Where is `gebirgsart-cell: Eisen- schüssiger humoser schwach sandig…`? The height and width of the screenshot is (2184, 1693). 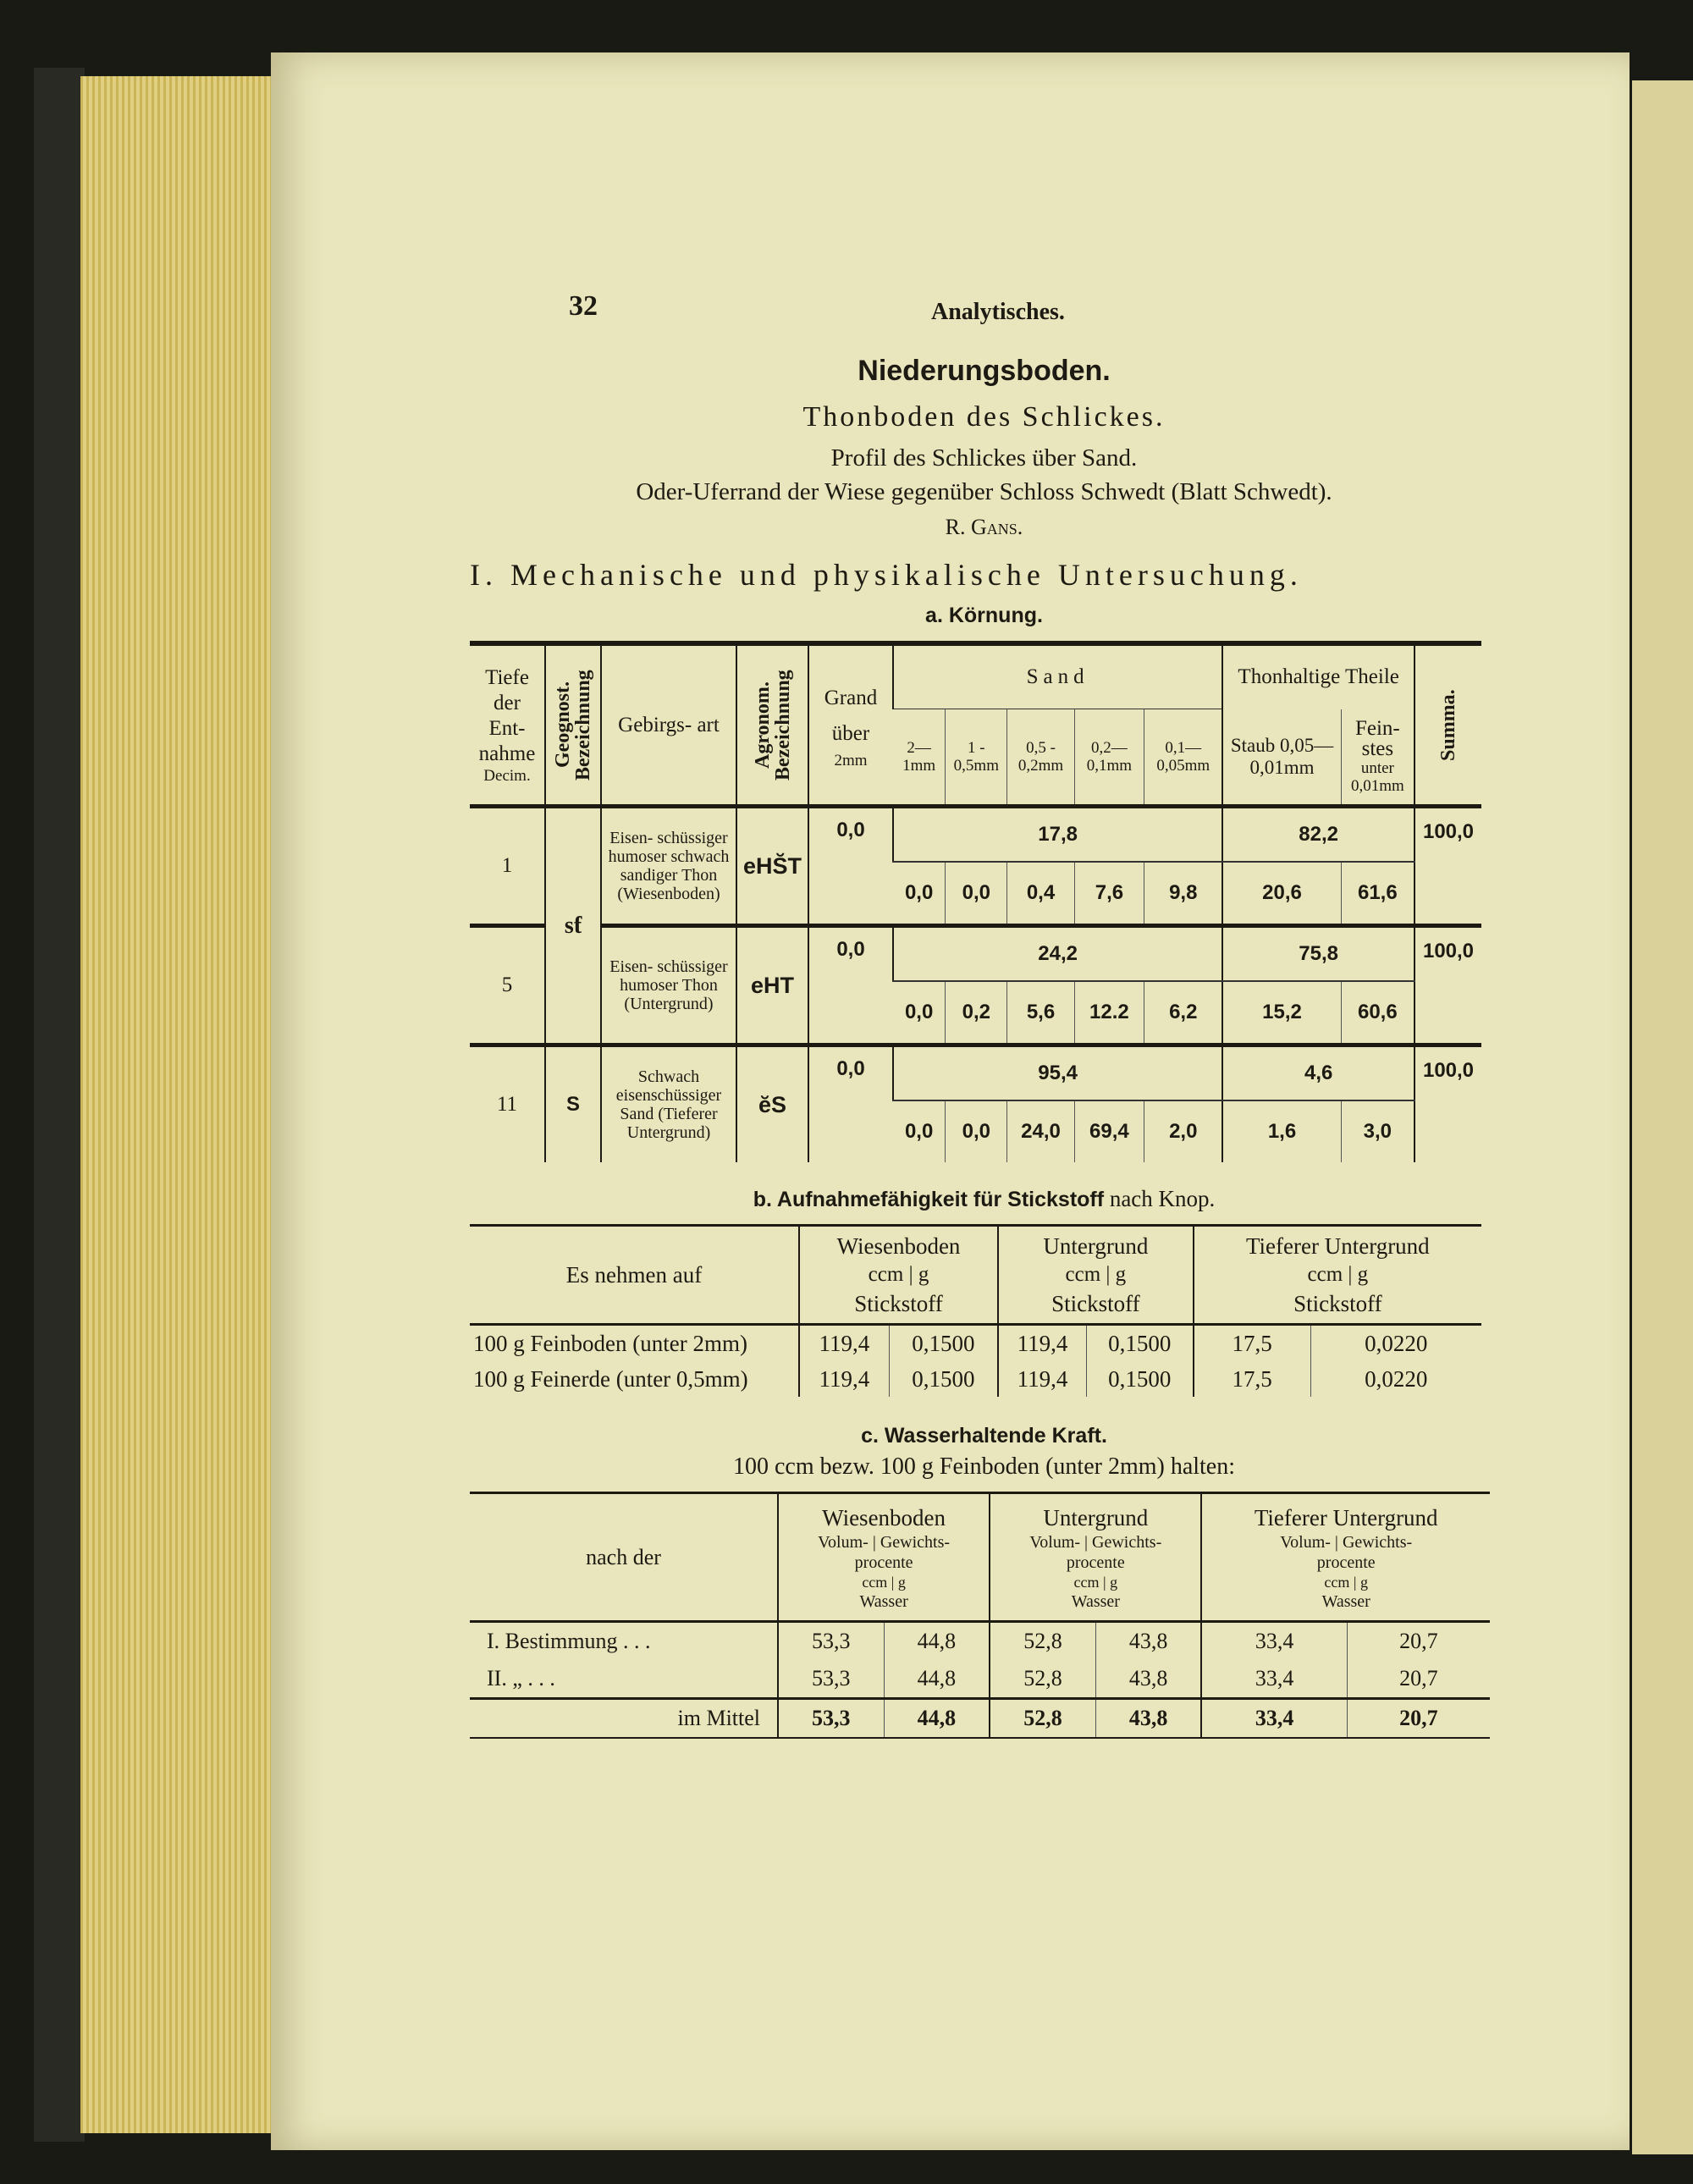
gebirgsart-cell: Eisen- schüssiger humoser schwach sandig… is located at coordinates (668, 867).